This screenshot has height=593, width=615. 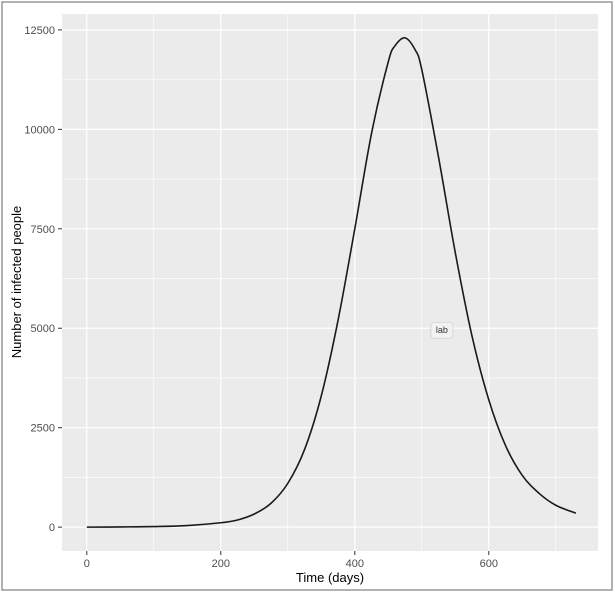 I want to click on annotation-label: lab, so click(x=442, y=330).